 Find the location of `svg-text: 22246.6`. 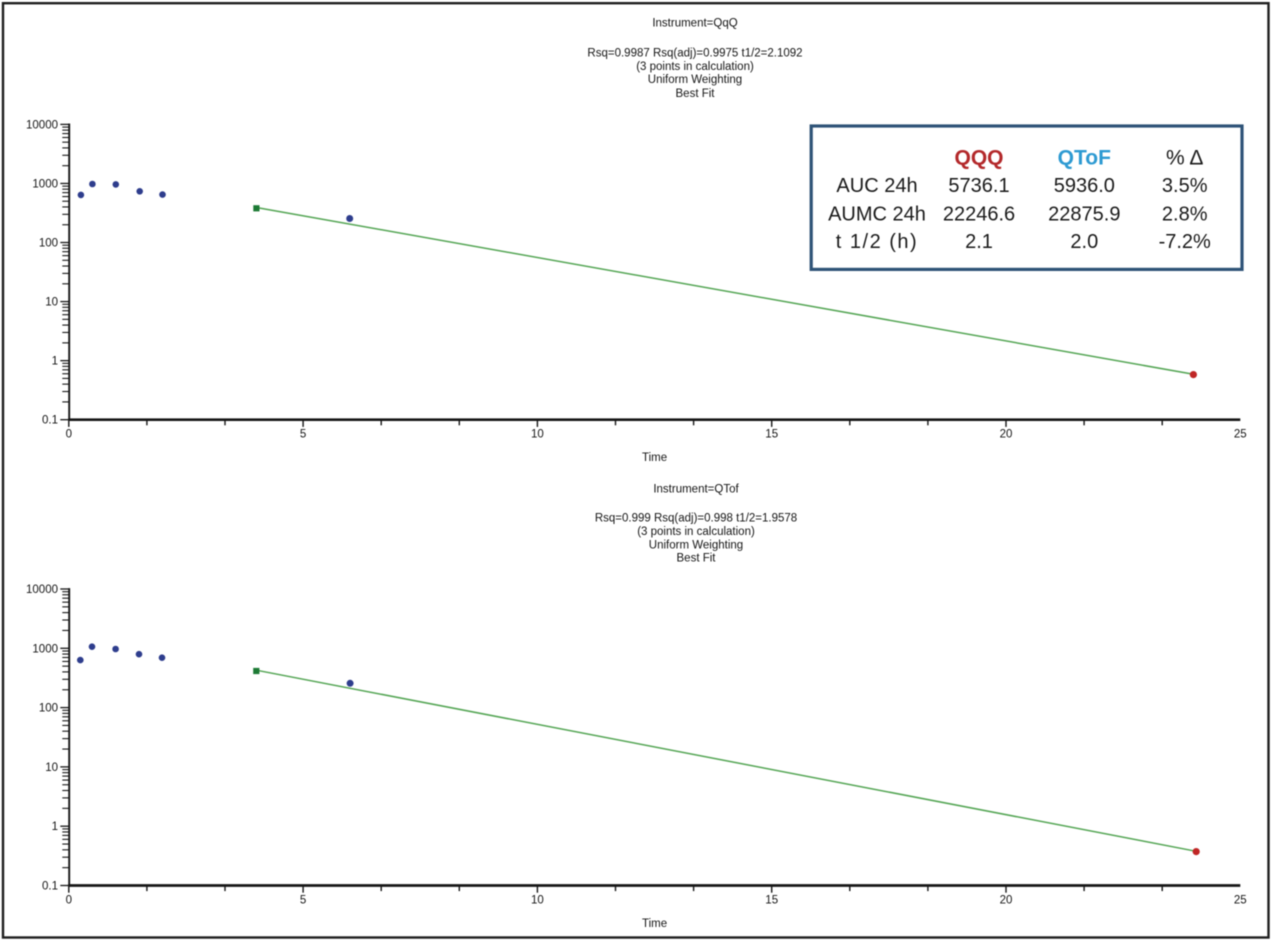

svg-text: 22246.6 is located at coordinates (979, 214).